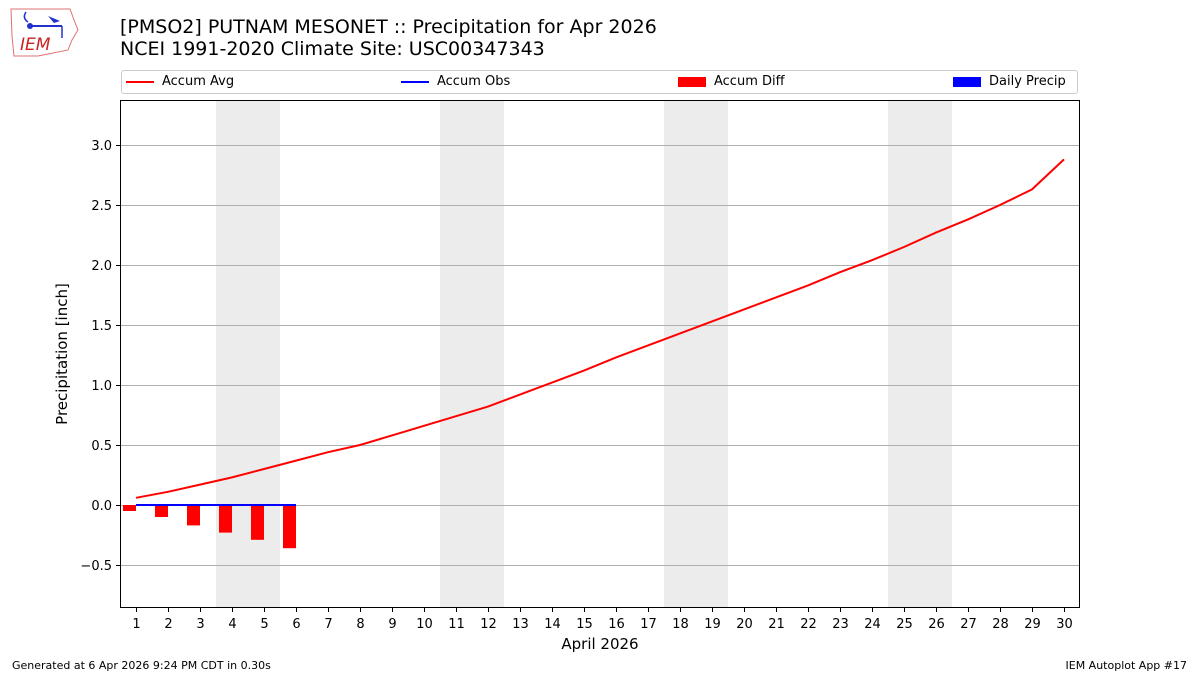 This screenshot has height=675, width=1200. What do you see at coordinates (264, 624) in the screenshot?
I see `x-tick-label: 5` at bounding box center [264, 624].